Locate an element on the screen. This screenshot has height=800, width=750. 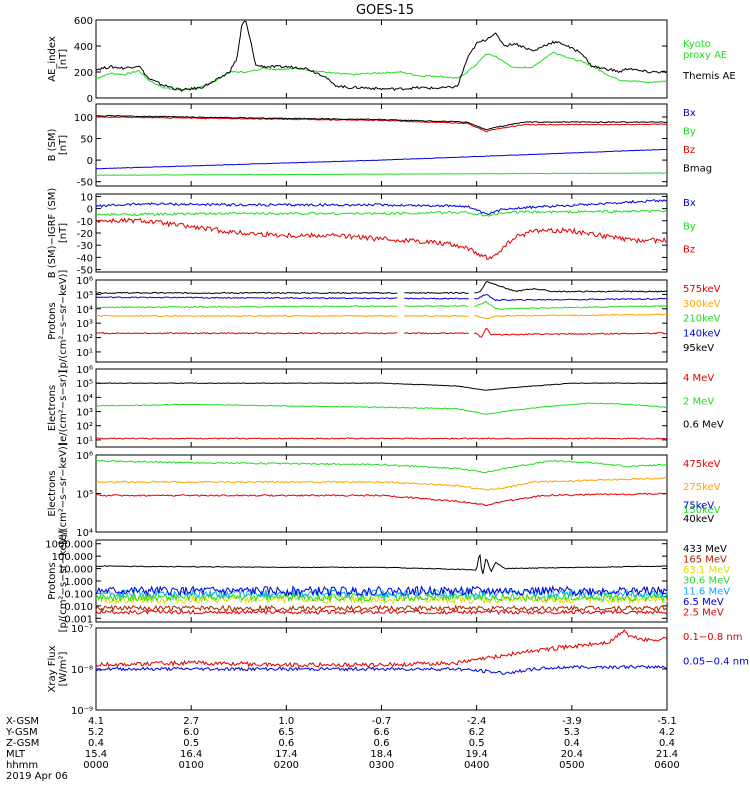
series-line-6-5-mev is located at coordinates (381, 591).